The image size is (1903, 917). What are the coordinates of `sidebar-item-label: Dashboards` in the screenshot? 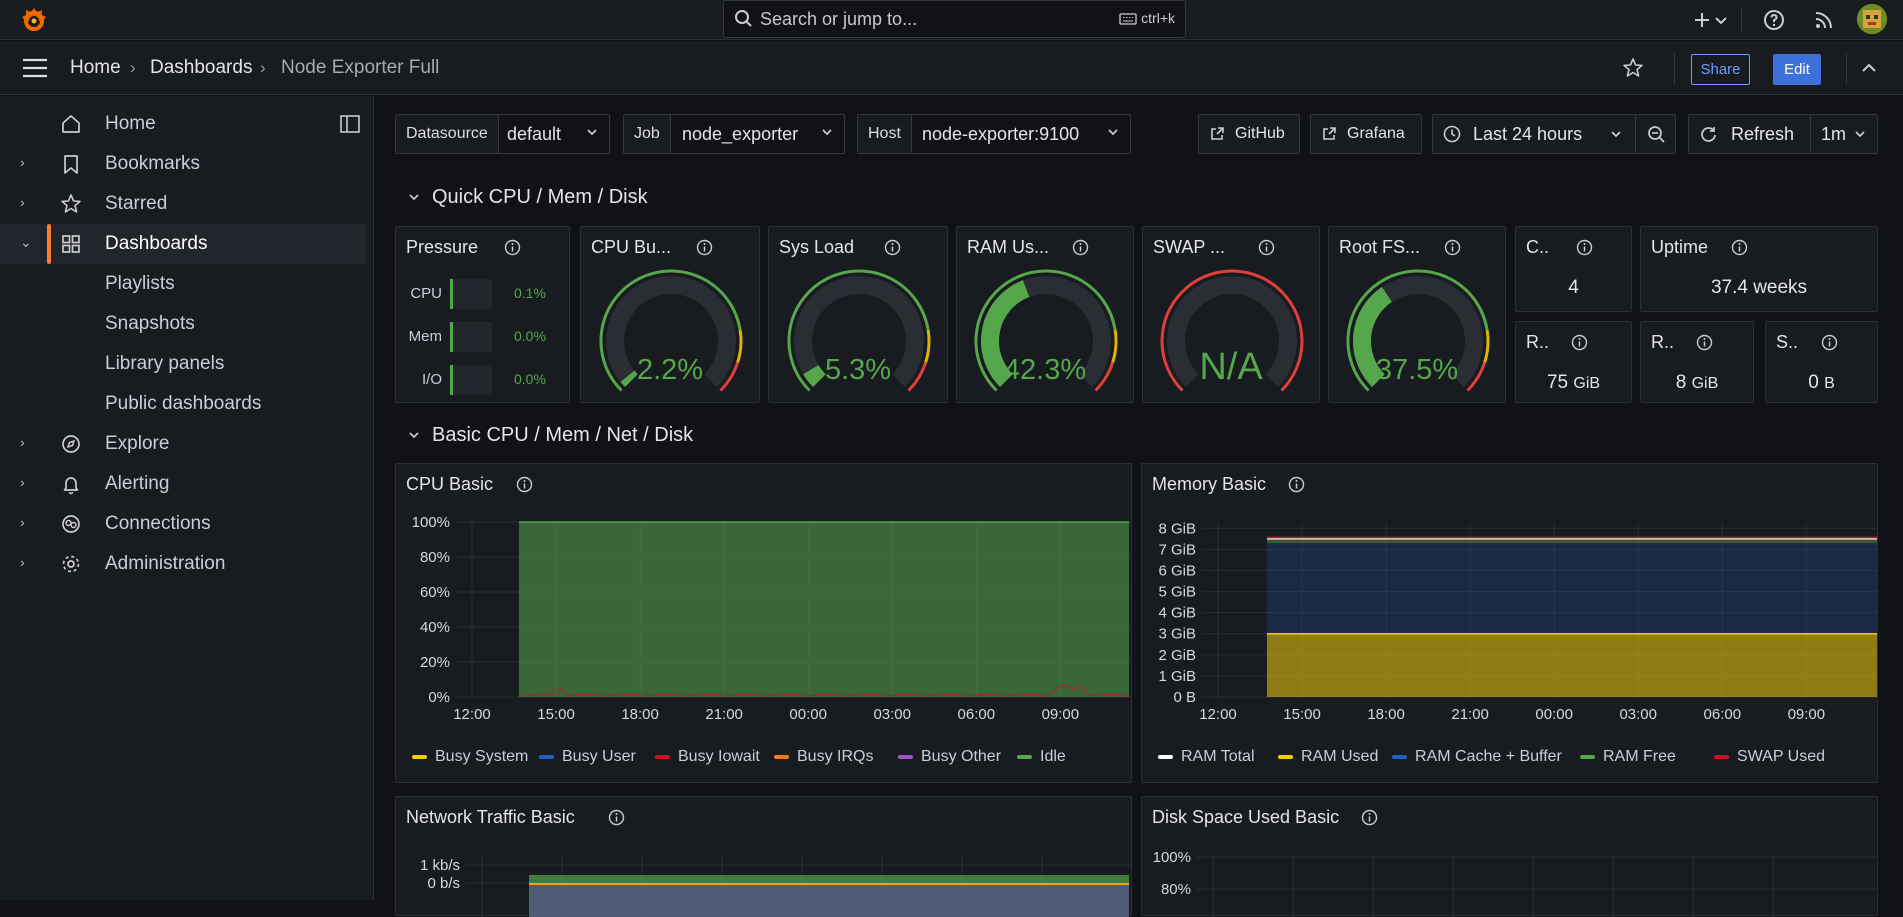 It's located at (156, 243).